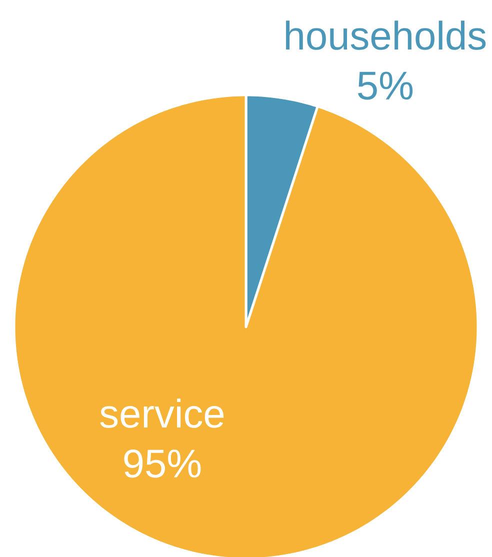  Describe the element at coordinates (386, 35) in the screenshot. I see `slice-label: households` at that location.